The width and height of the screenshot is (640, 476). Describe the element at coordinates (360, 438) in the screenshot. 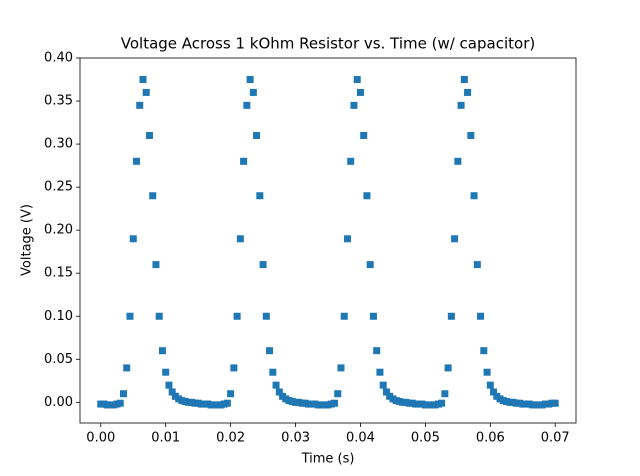

I see `x-tick-label: 0.04` at that location.